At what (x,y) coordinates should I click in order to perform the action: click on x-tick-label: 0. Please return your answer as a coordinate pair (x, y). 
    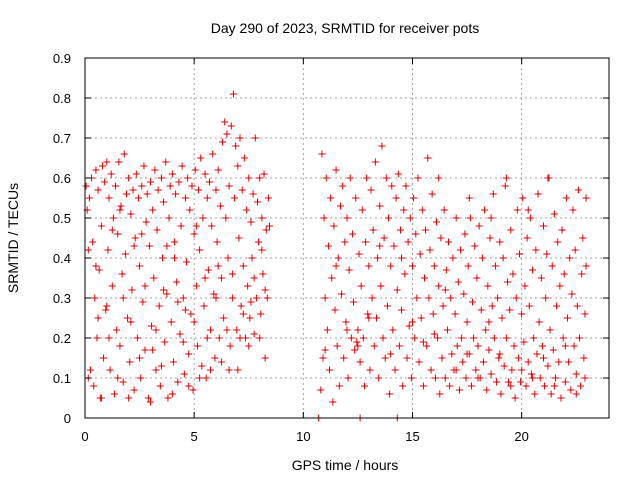
    Looking at the image, I should click on (84, 436).